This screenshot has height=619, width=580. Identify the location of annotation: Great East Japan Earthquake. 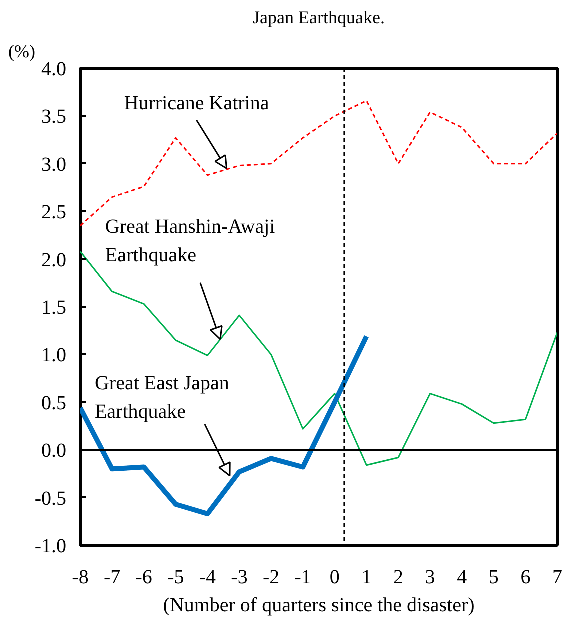
(162, 398).